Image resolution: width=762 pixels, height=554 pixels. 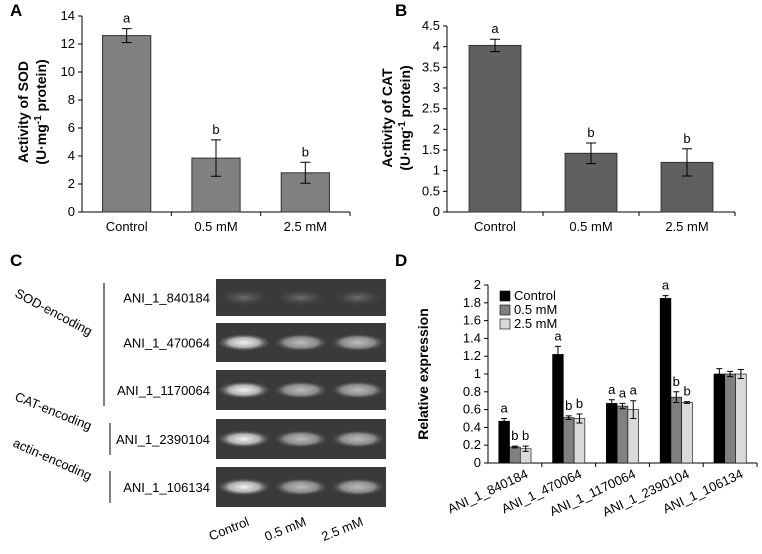 What do you see at coordinates (166, 298) in the screenshot?
I see `gene-label: ANI_1_840184` at bounding box center [166, 298].